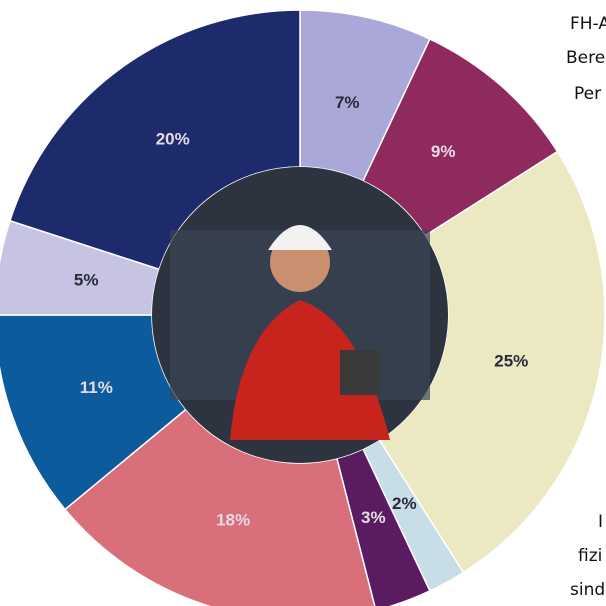 This screenshot has width=606, height=606. I want to click on value-label: 18%, so click(233, 519).